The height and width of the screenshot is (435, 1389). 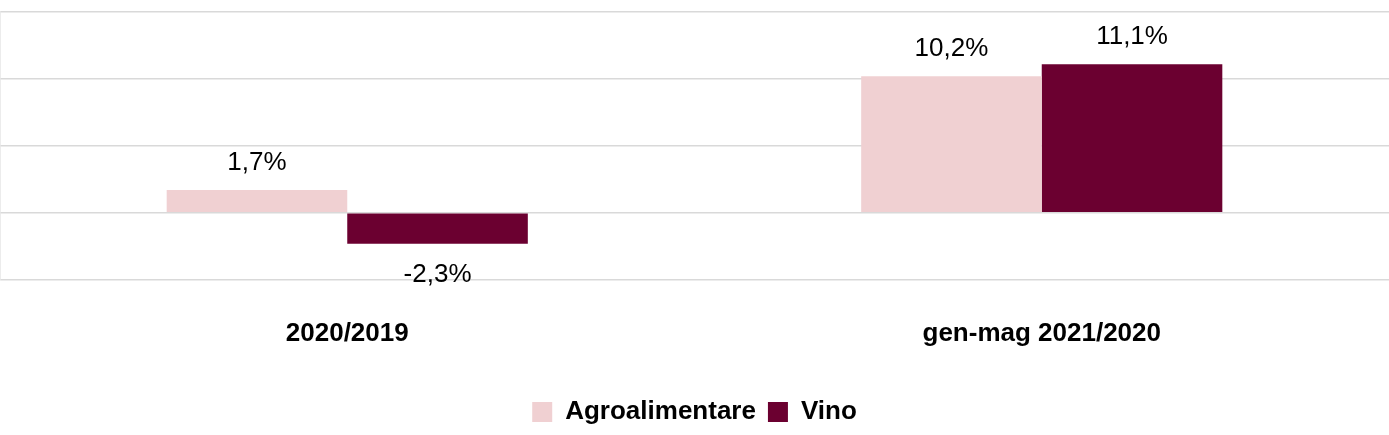 I want to click on x-tick-label: gen-mag 2021/2020, so click(x=1041, y=331).